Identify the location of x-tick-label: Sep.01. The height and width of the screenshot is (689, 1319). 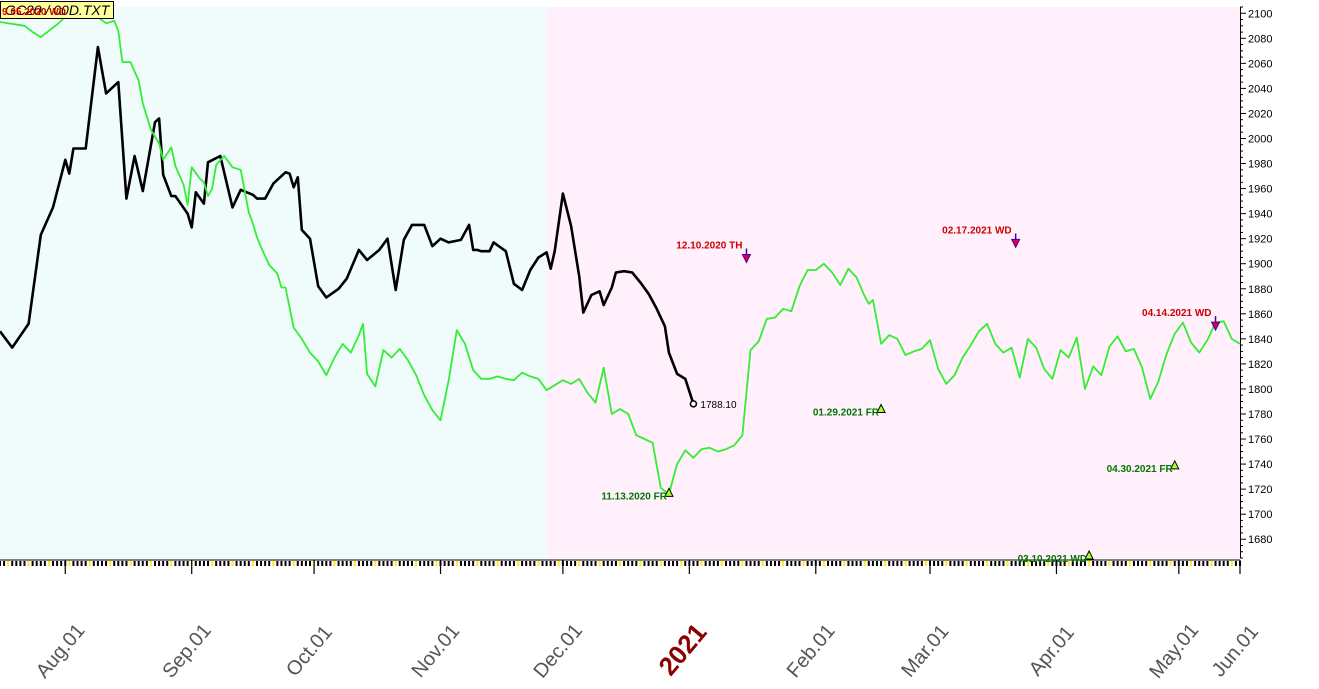
(187, 651).